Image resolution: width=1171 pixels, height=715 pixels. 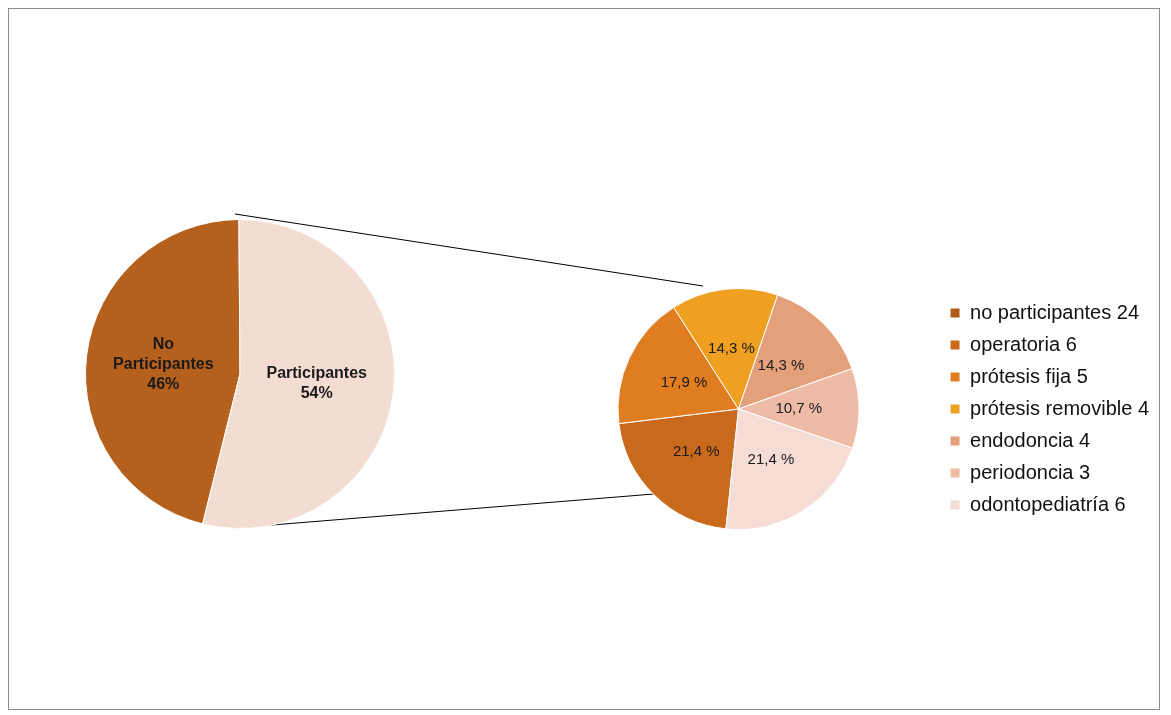 I want to click on data-label: 10,7 %, so click(x=799, y=407).